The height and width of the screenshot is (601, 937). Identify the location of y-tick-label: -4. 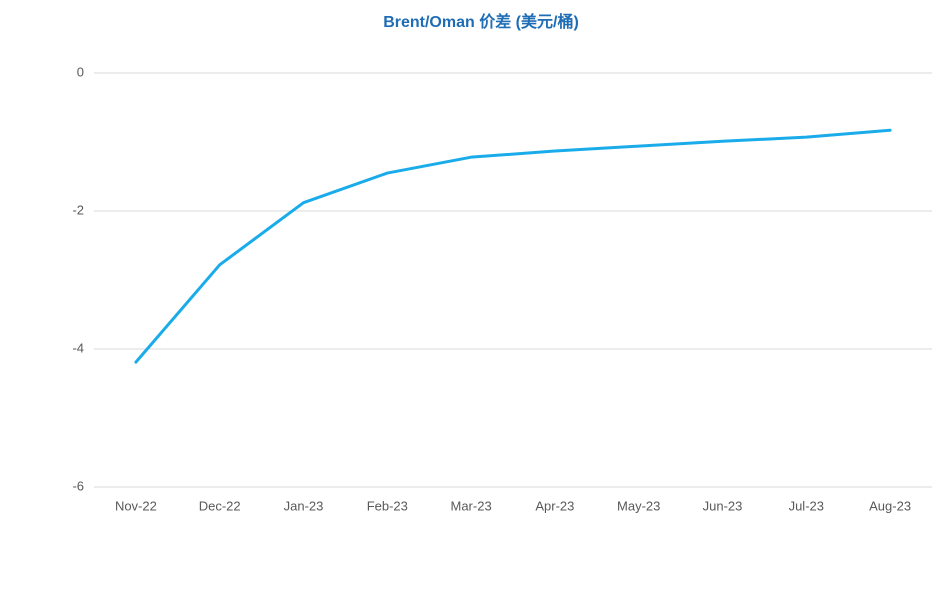
(78, 347).